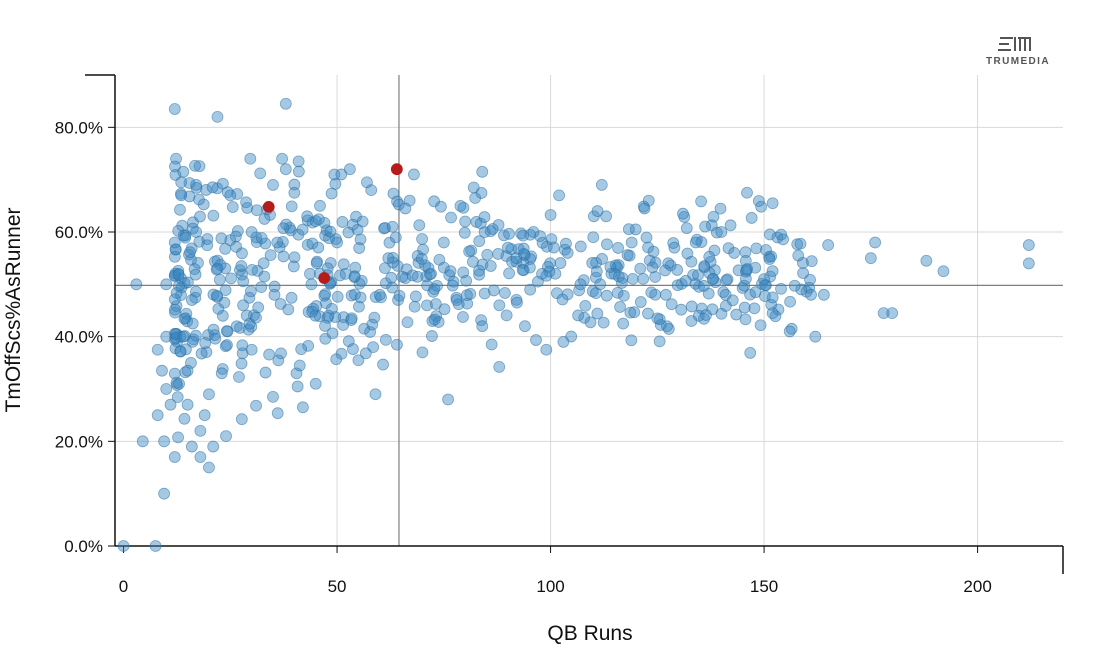  I want to click on x-tick-label: 200, so click(977, 586).